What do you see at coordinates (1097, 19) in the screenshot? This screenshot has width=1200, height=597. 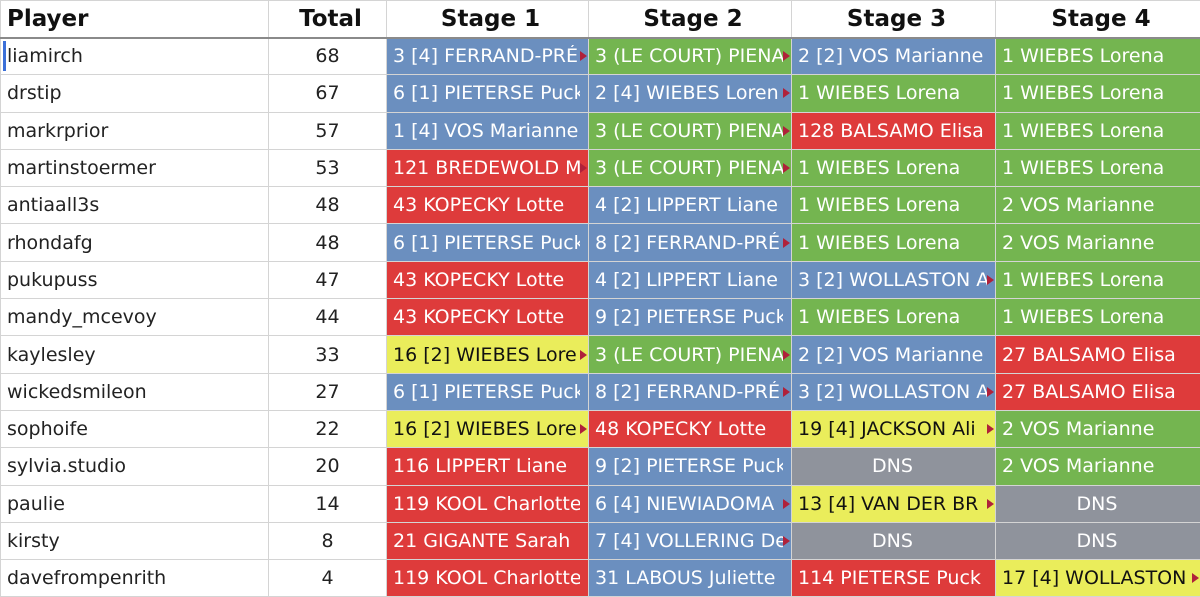 I see `header-stage-4: Stage 4` at bounding box center [1097, 19].